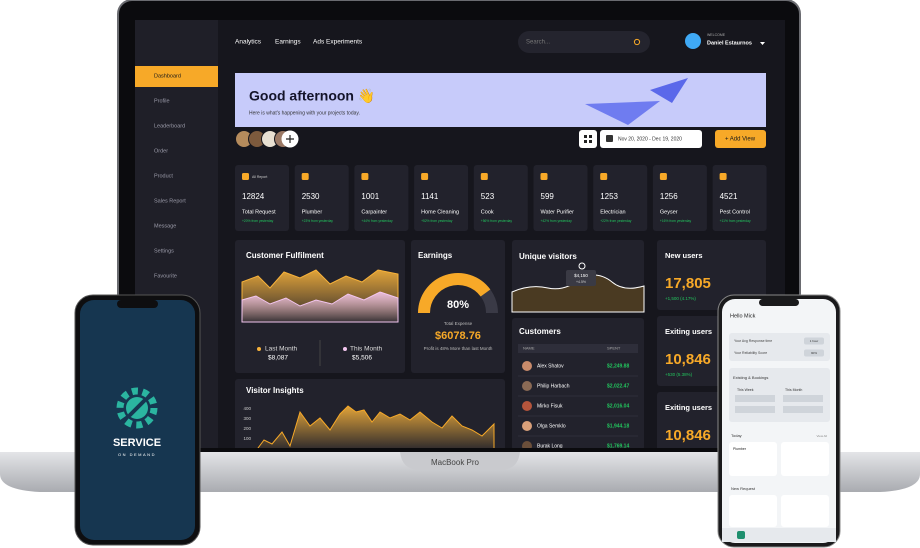 This screenshot has height=548, width=920. What do you see at coordinates (578, 348) in the screenshot?
I see `table-header` at bounding box center [578, 348].